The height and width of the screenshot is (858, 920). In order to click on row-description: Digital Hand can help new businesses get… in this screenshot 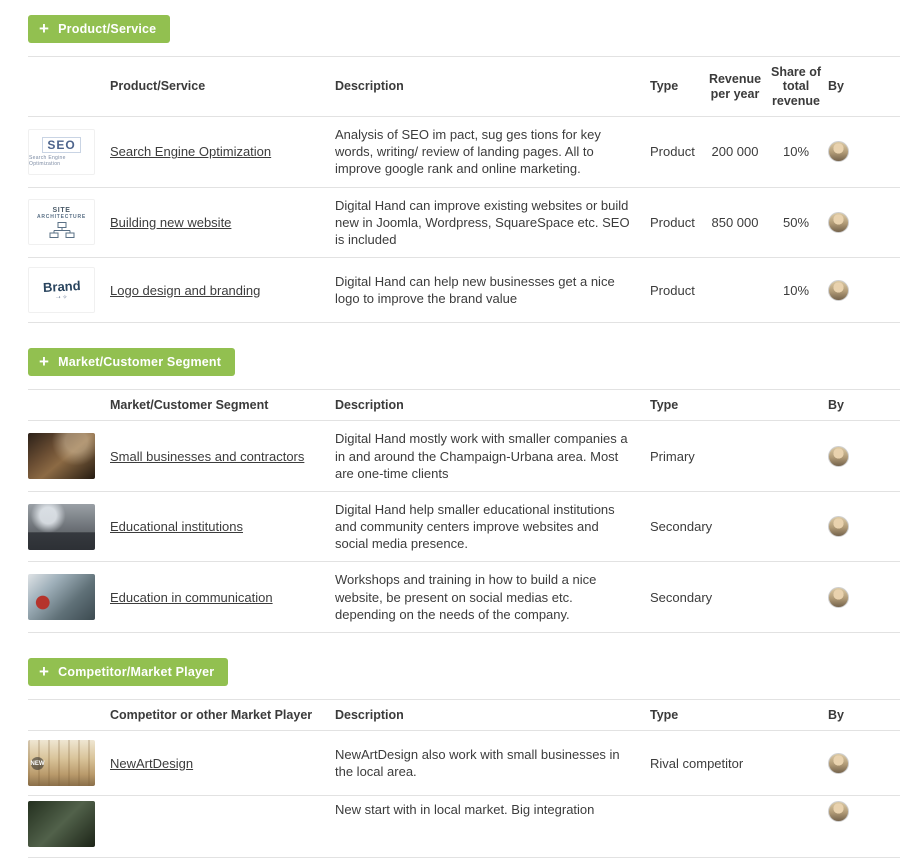, I will do `click(475, 290)`.